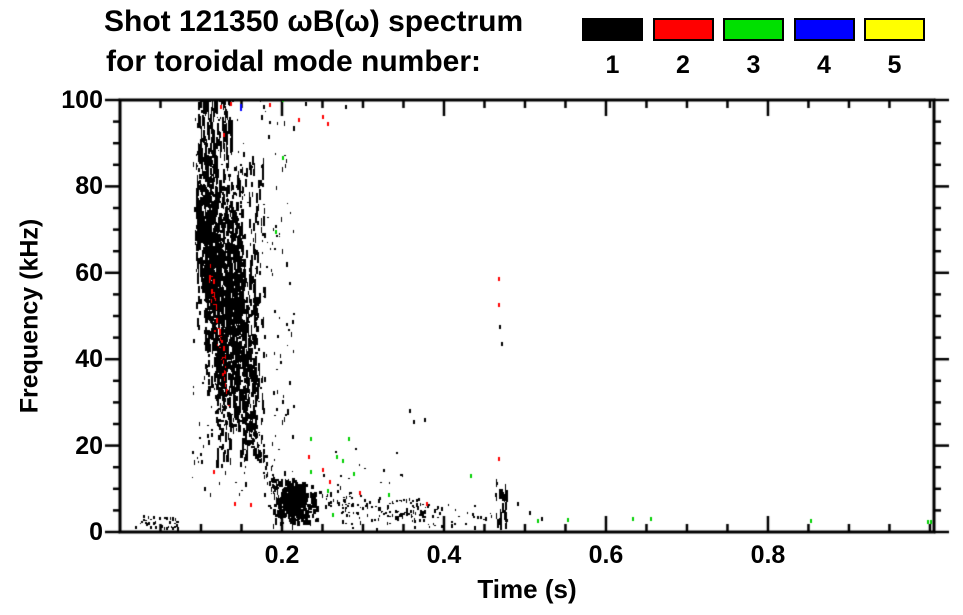 The height and width of the screenshot is (615, 963). I want to click on x-tick-label-0.6: 0.6, so click(606, 555).